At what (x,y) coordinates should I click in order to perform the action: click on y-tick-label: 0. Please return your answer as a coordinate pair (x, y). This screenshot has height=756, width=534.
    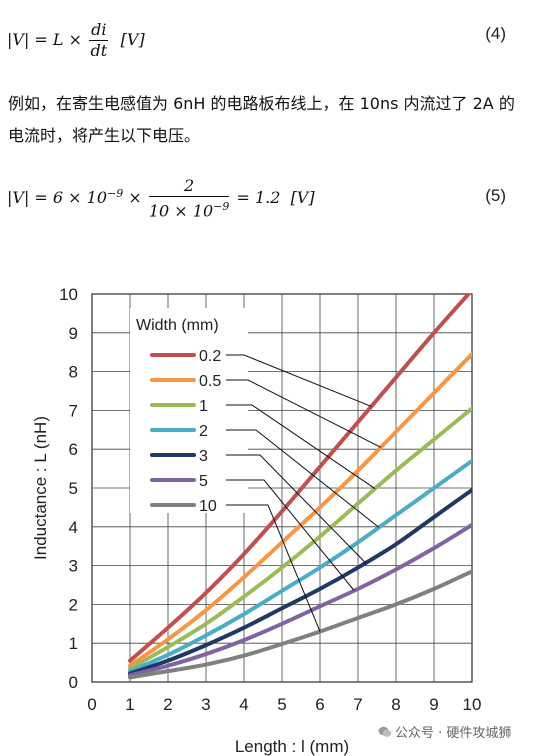
    Looking at the image, I should click on (73, 682).